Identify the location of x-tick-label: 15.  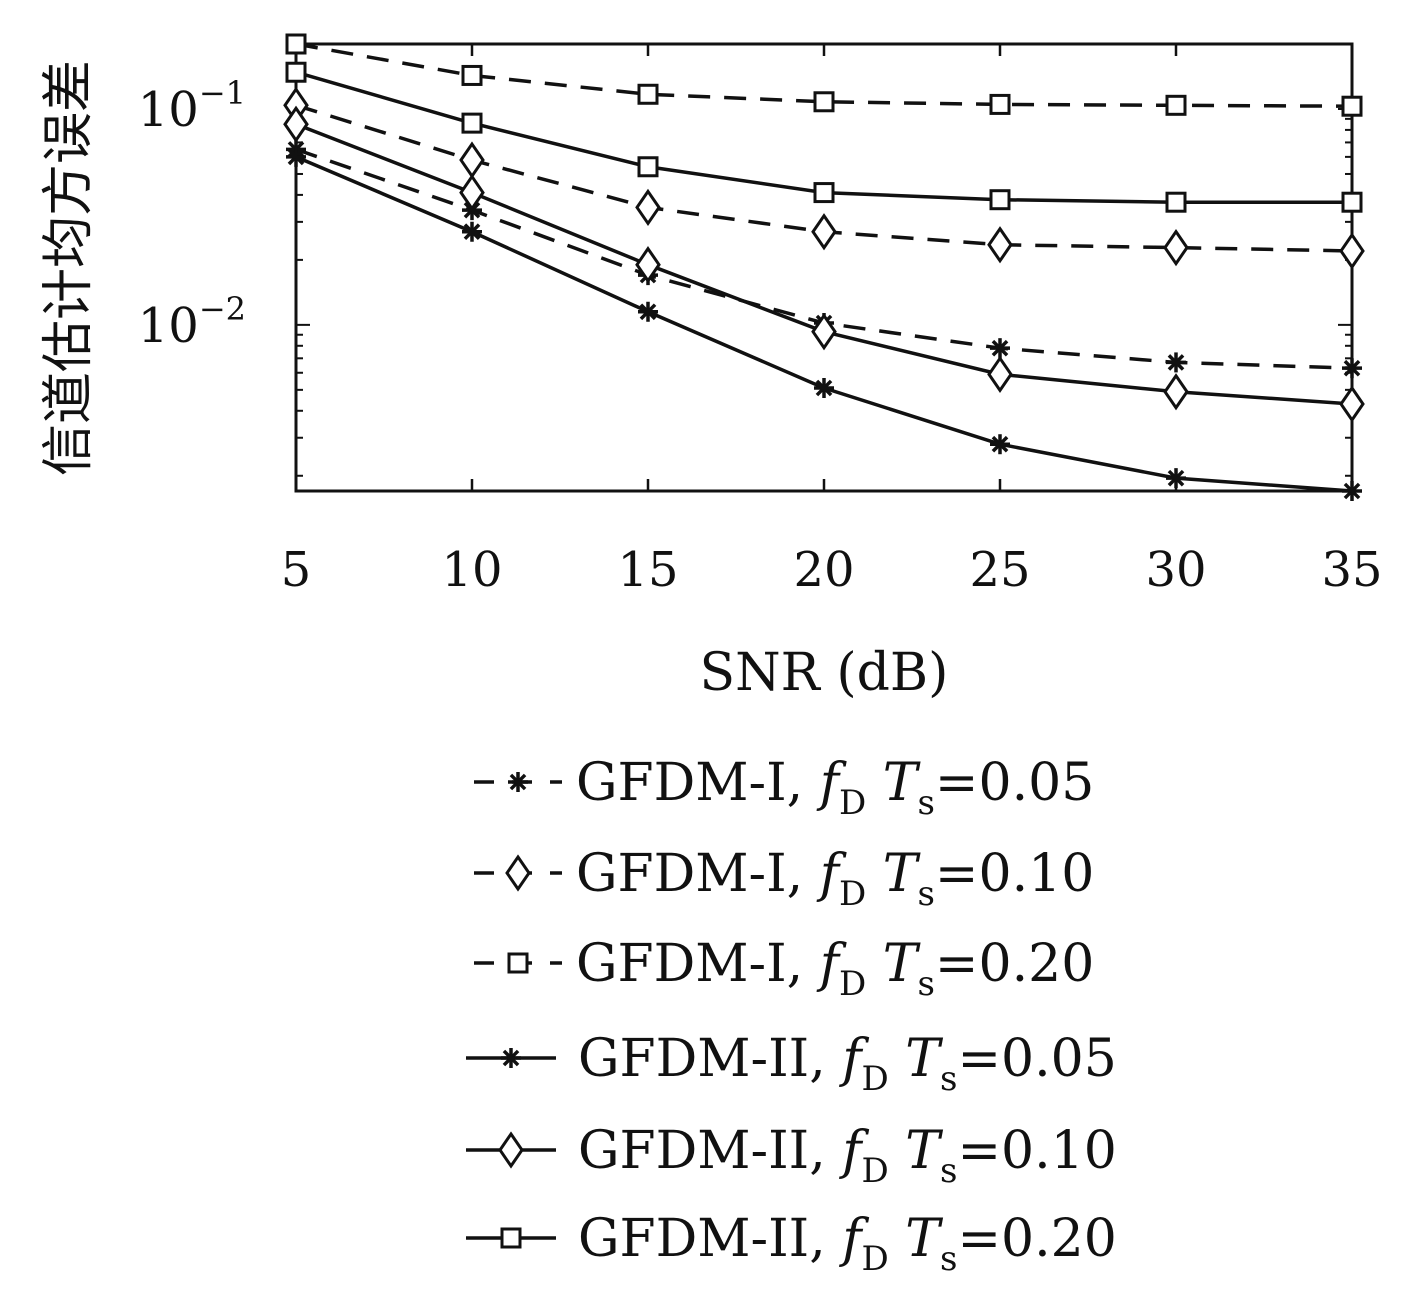
(647, 570).